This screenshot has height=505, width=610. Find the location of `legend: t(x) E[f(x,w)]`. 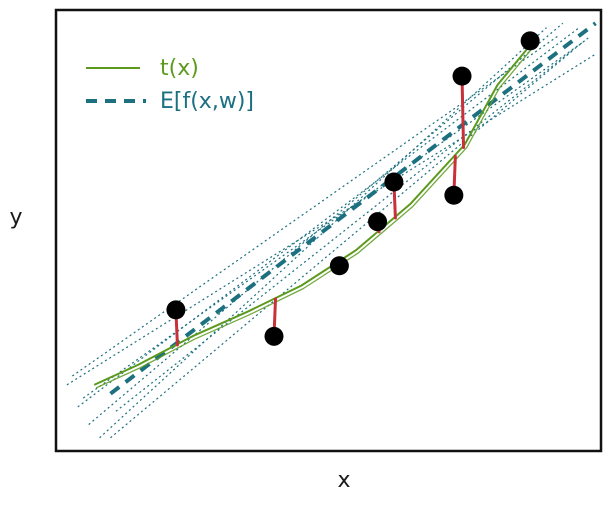

legend: t(x) E[f(x,w)] is located at coordinates (170, 85).